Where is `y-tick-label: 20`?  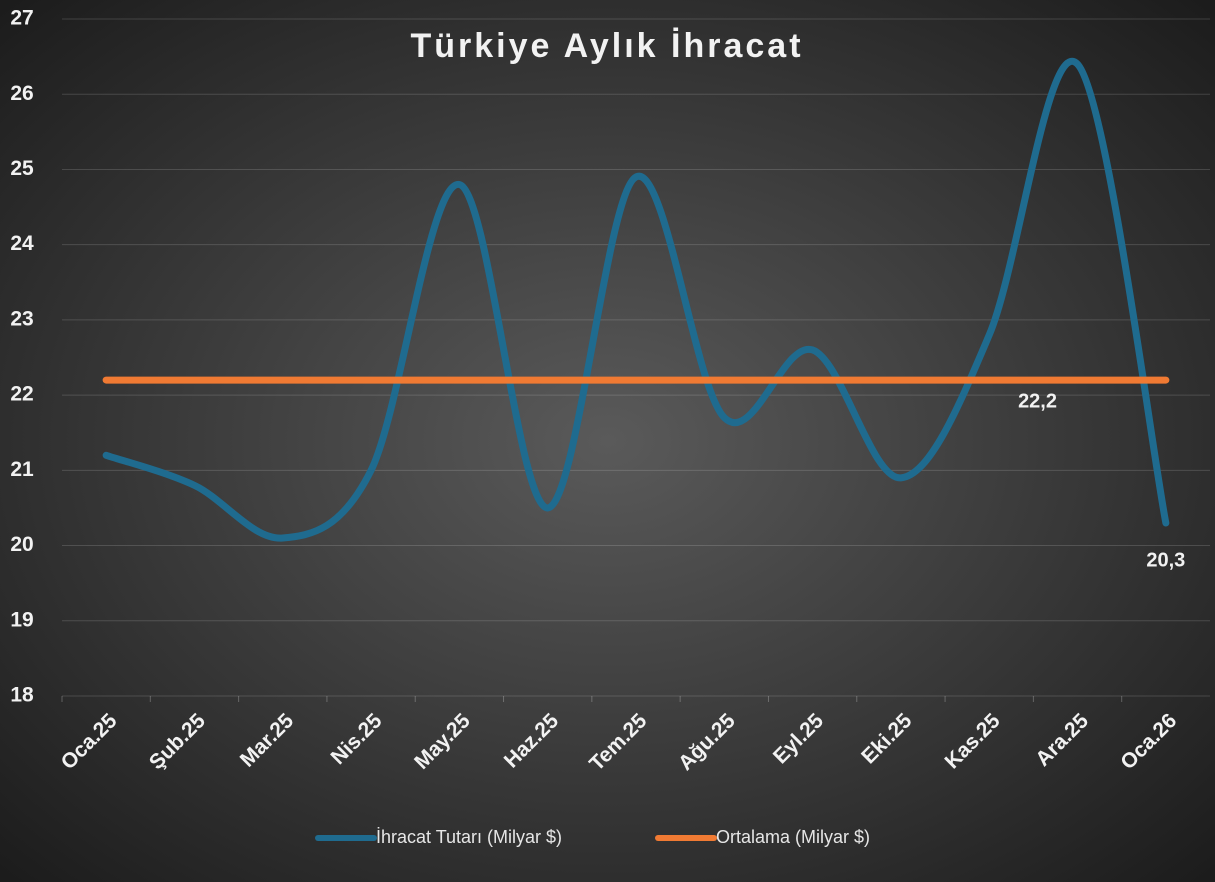 y-tick-label: 20 is located at coordinates (21, 544).